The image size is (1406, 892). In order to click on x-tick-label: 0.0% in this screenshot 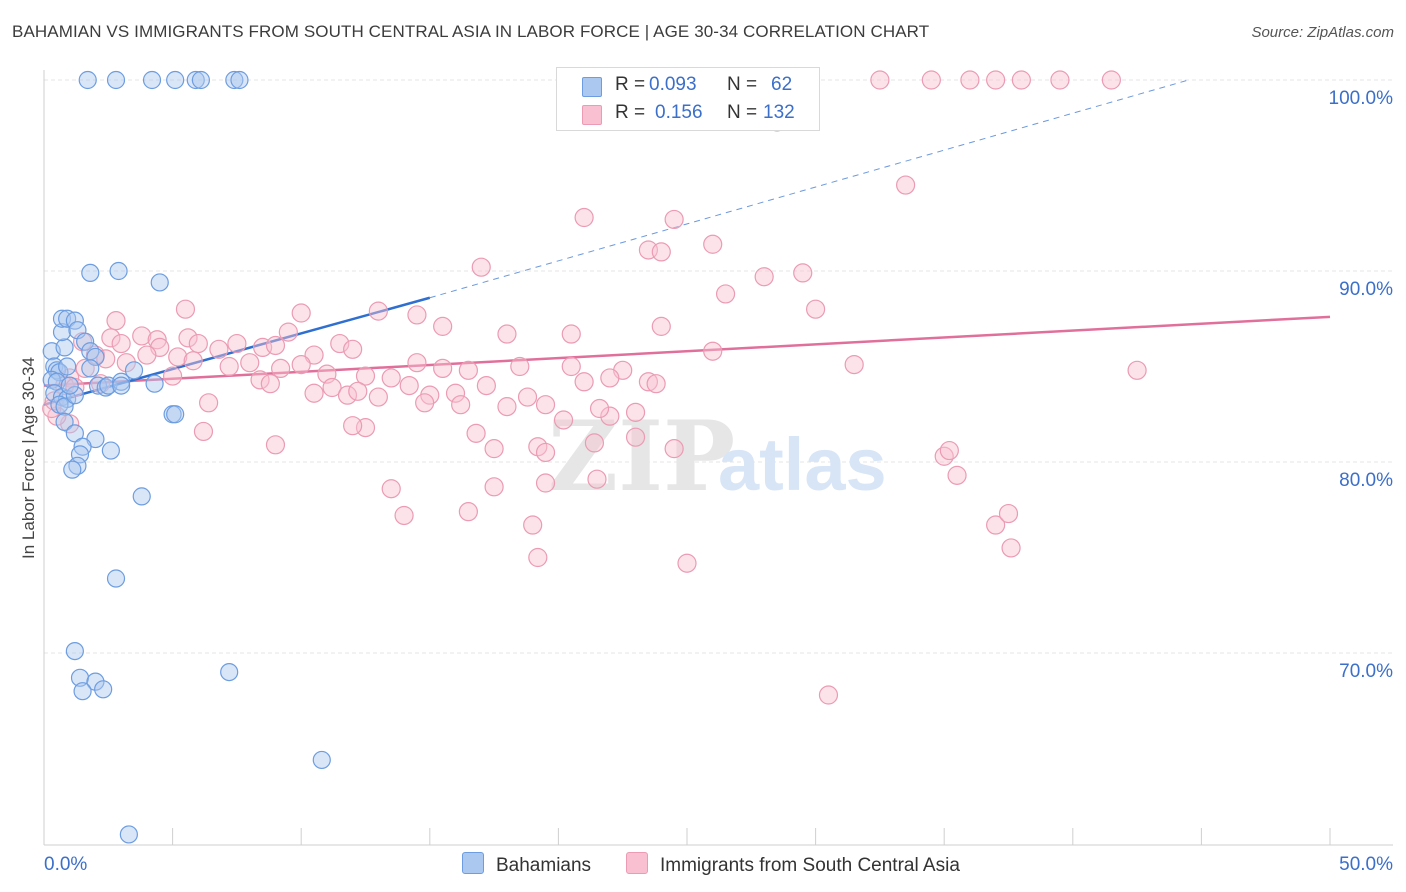, I will do `click(65, 864)`.